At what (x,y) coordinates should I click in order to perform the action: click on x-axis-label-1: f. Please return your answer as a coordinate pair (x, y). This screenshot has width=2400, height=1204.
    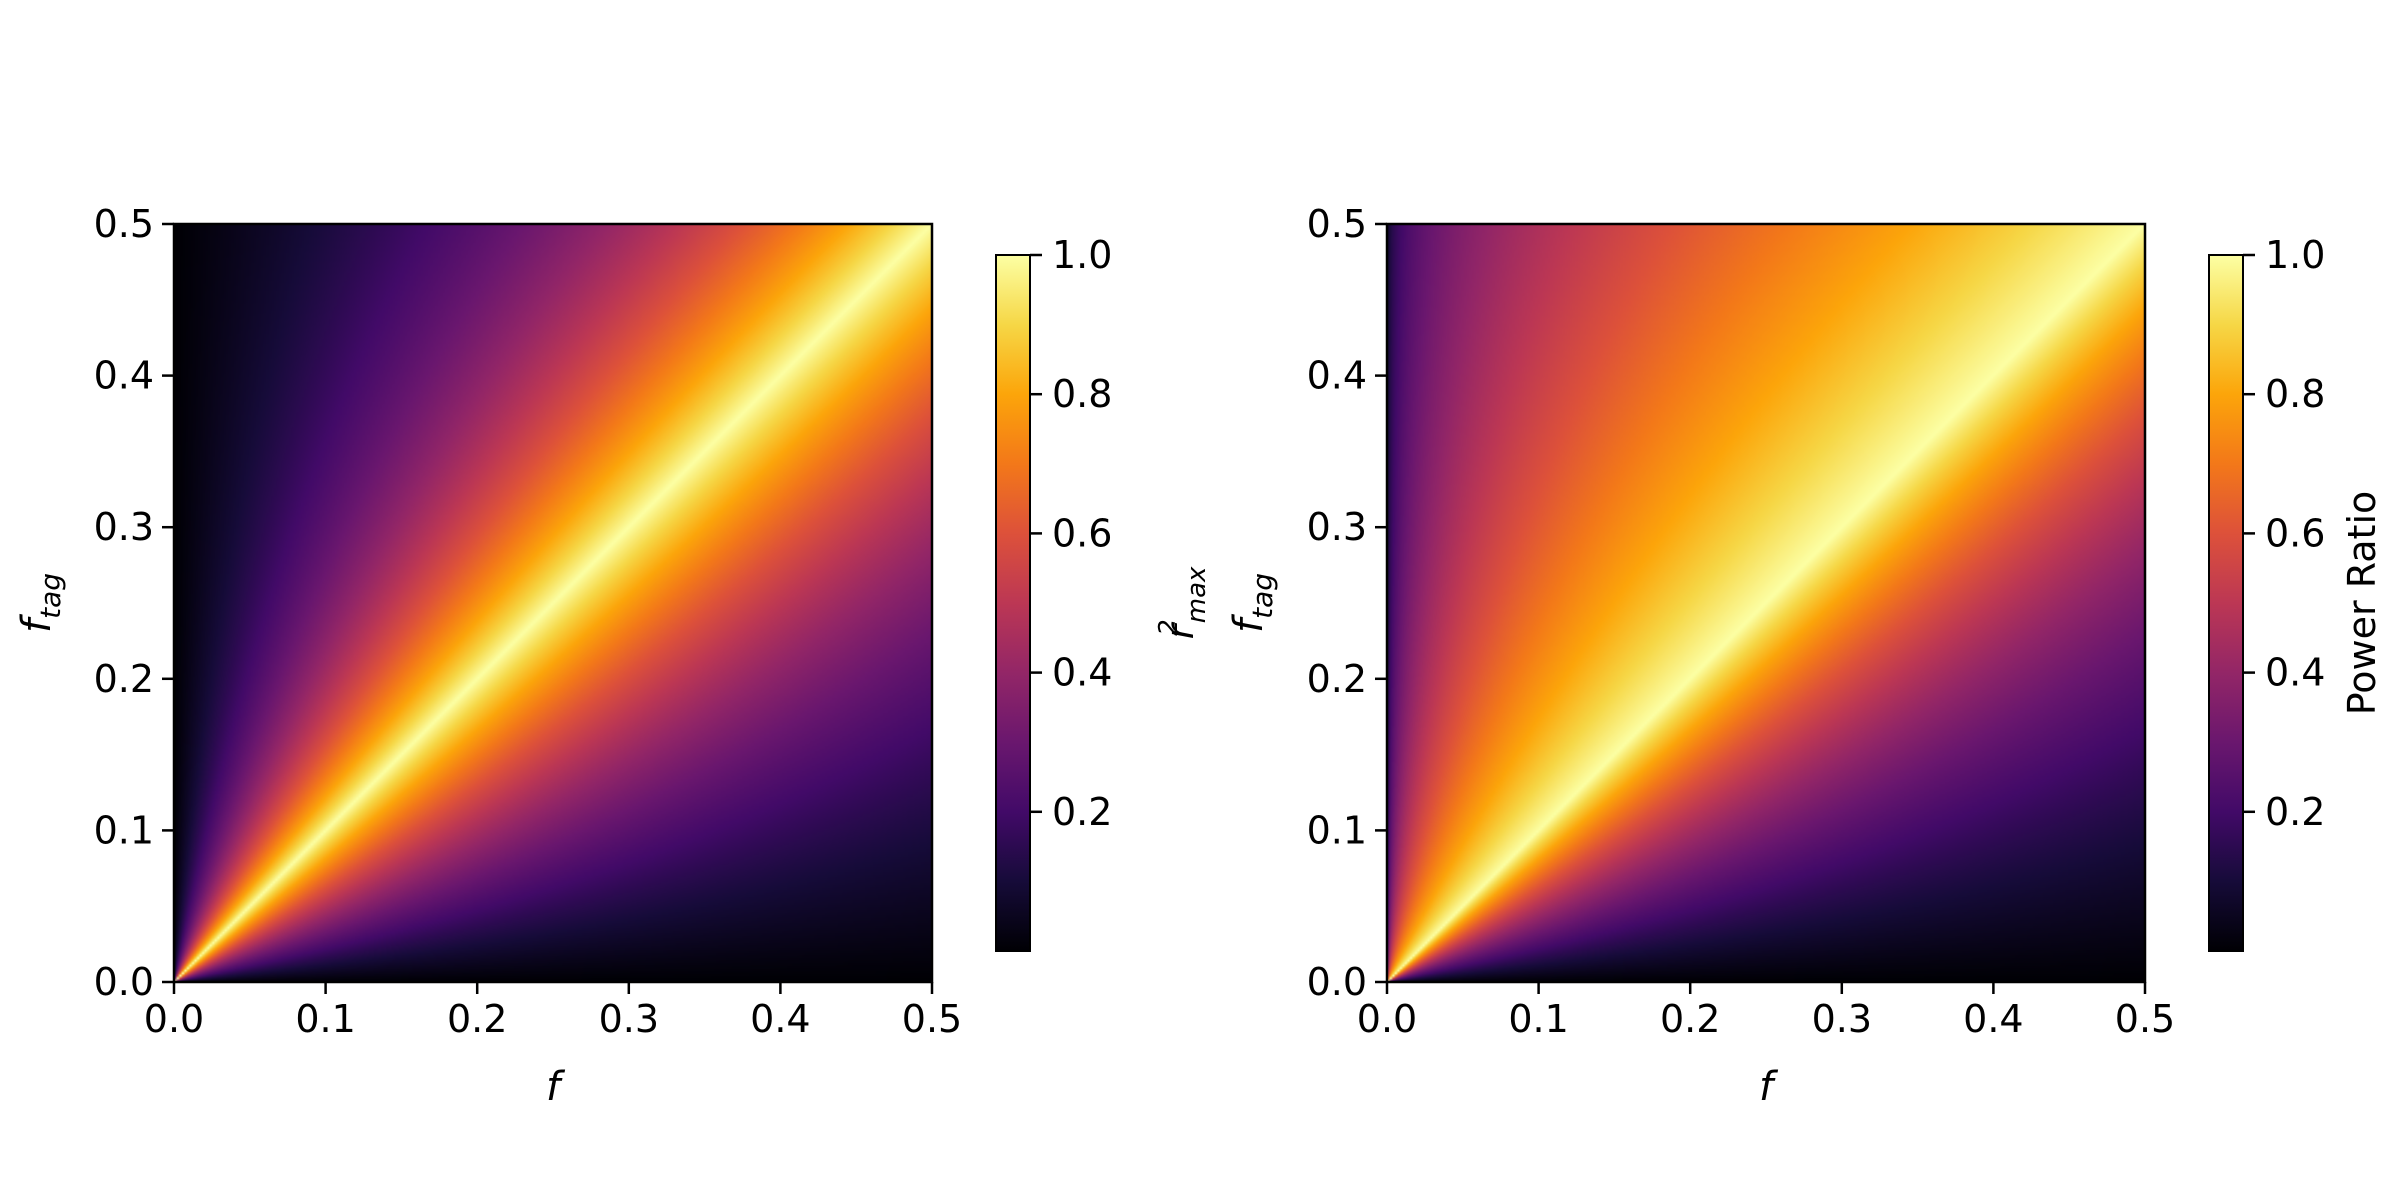
    Looking at the image, I should click on (556, 1087).